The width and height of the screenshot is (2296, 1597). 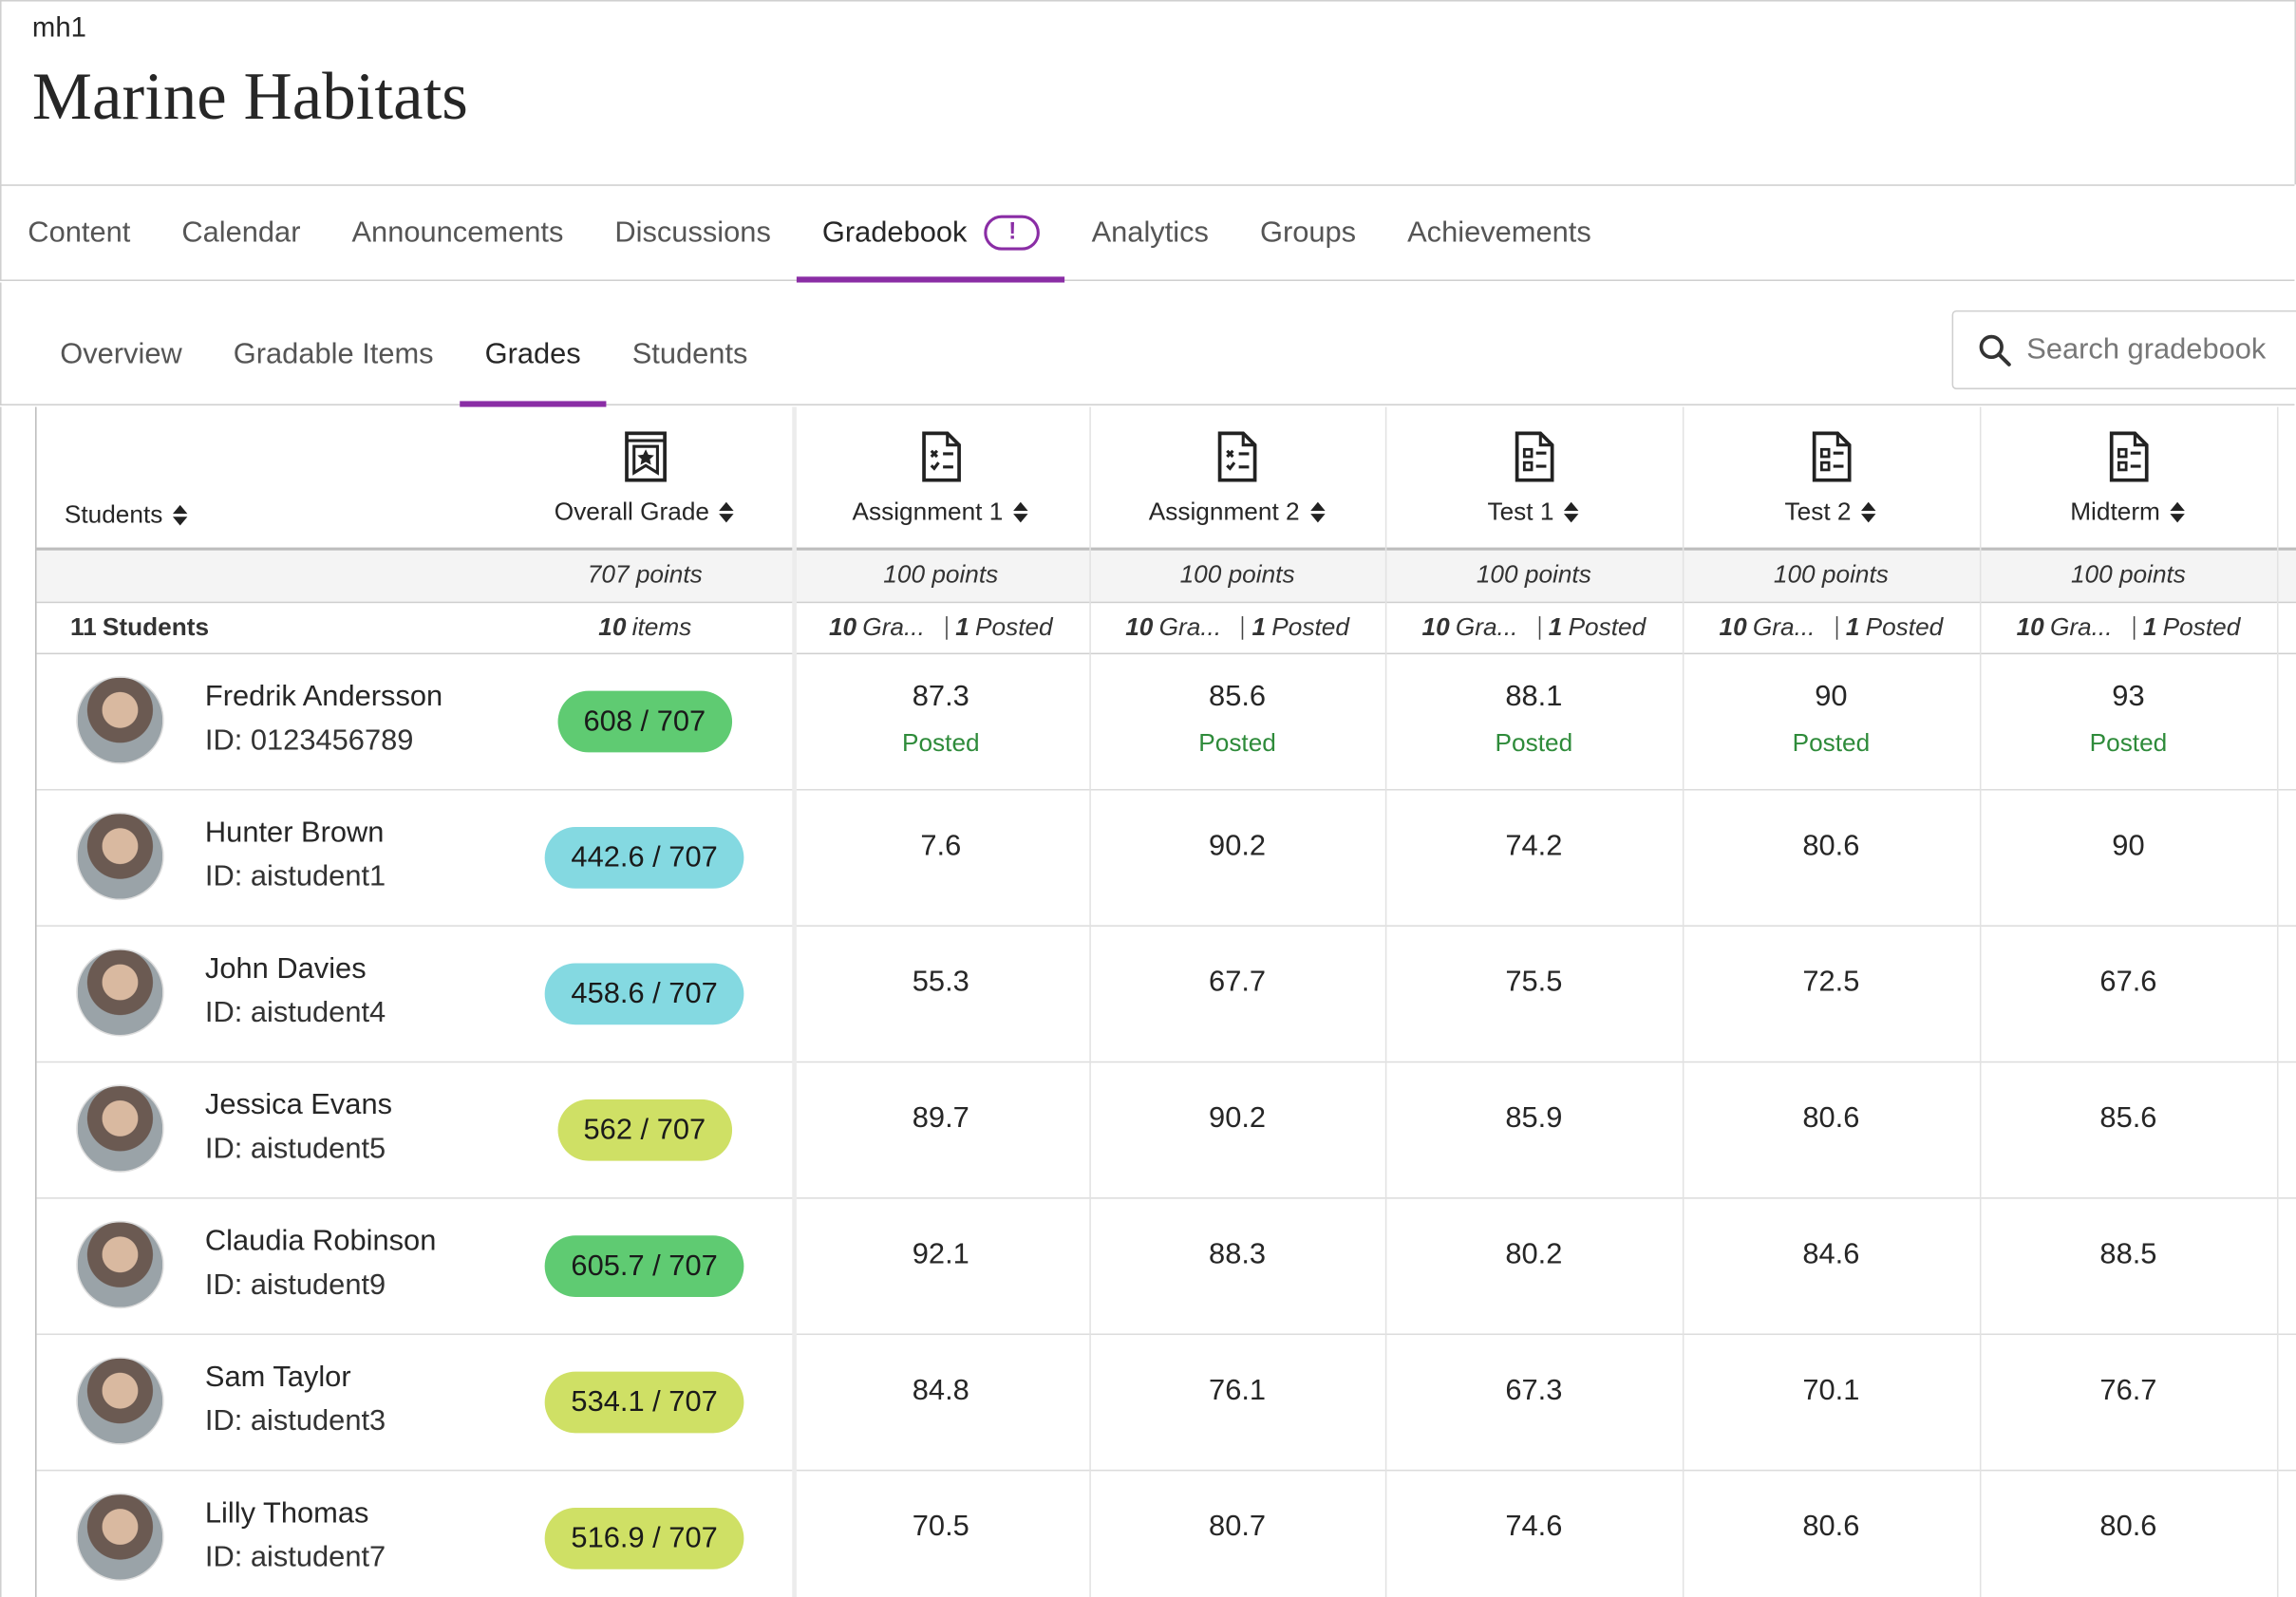 I want to click on overall-grade-pill: 608 / 707, so click(x=644, y=721).